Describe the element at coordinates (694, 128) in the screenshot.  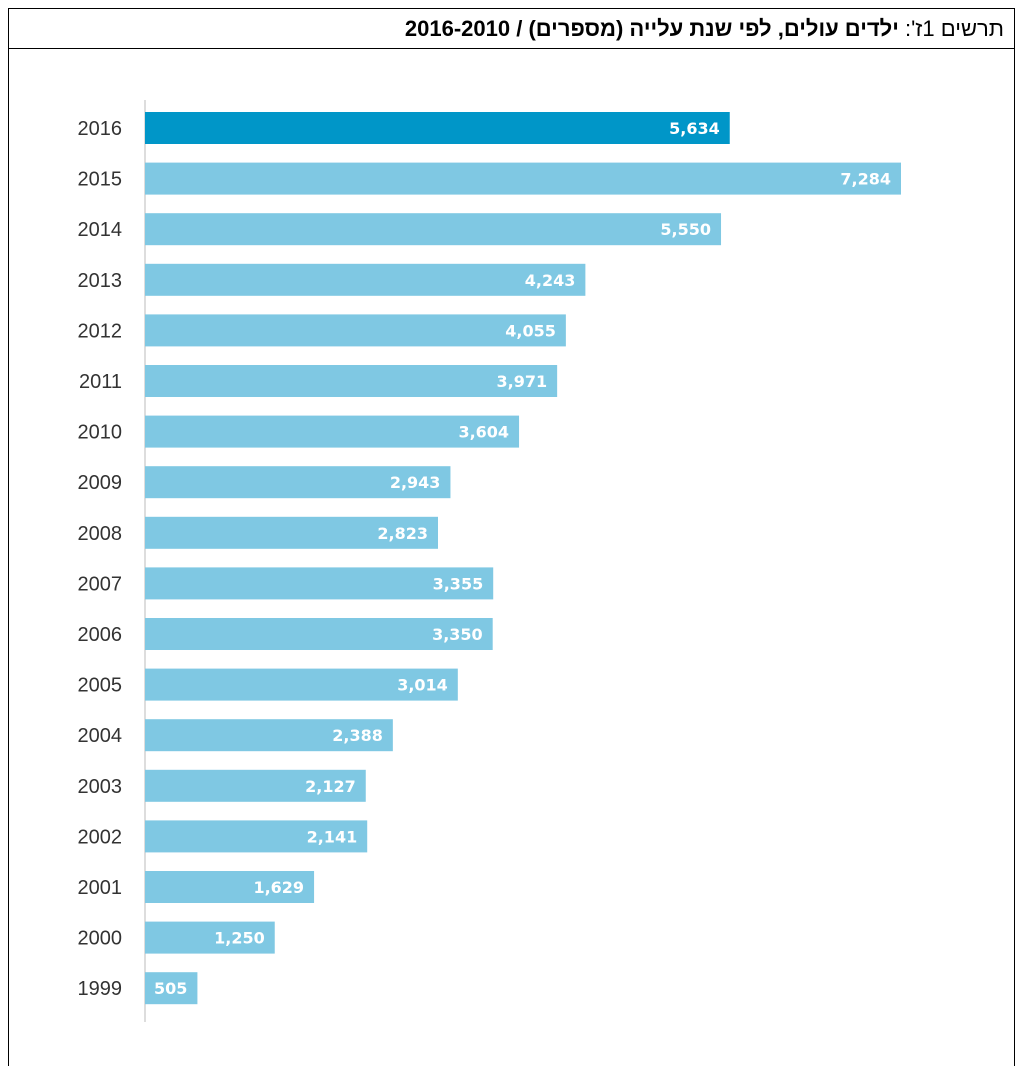
I see `data-label-2016: 5,634` at that location.